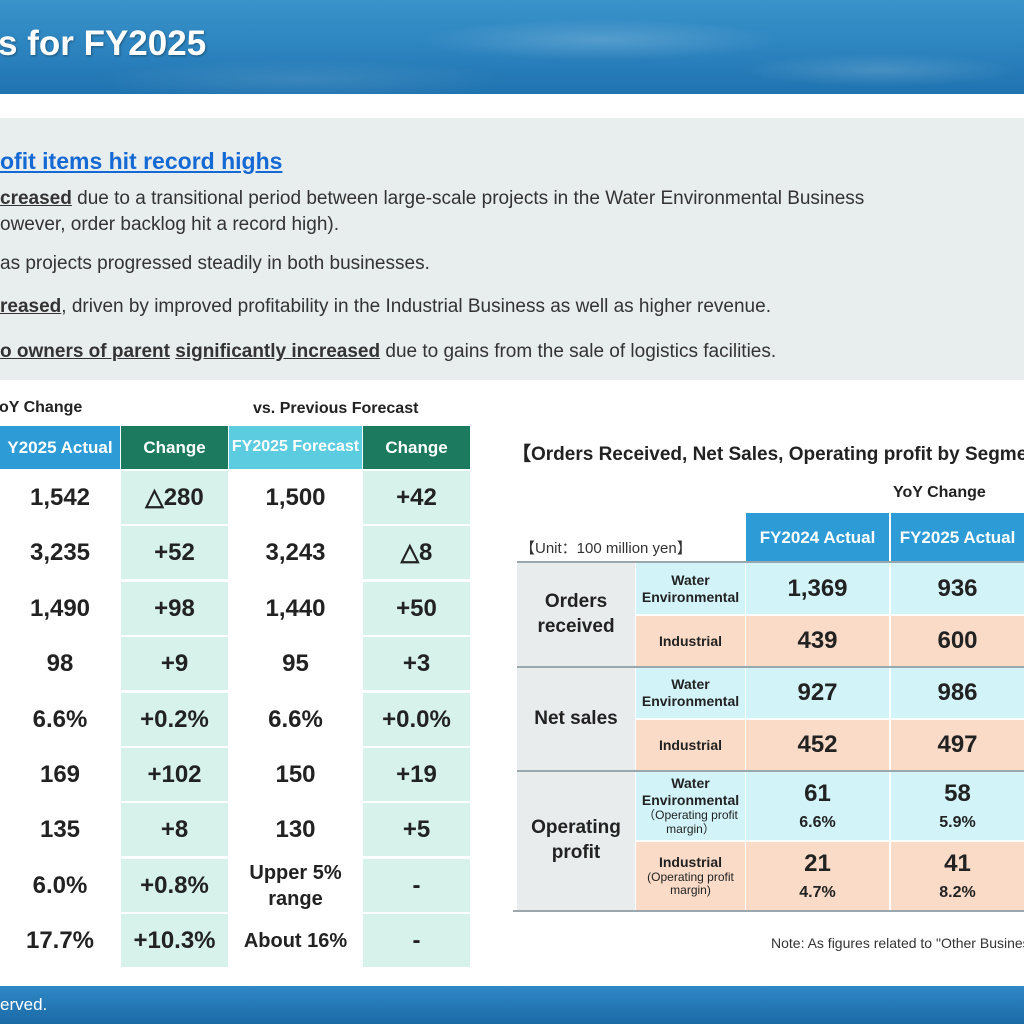 This screenshot has width=1024, height=1024. What do you see at coordinates (41, 407) in the screenshot?
I see `yoy-change-label: oY Change` at bounding box center [41, 407].